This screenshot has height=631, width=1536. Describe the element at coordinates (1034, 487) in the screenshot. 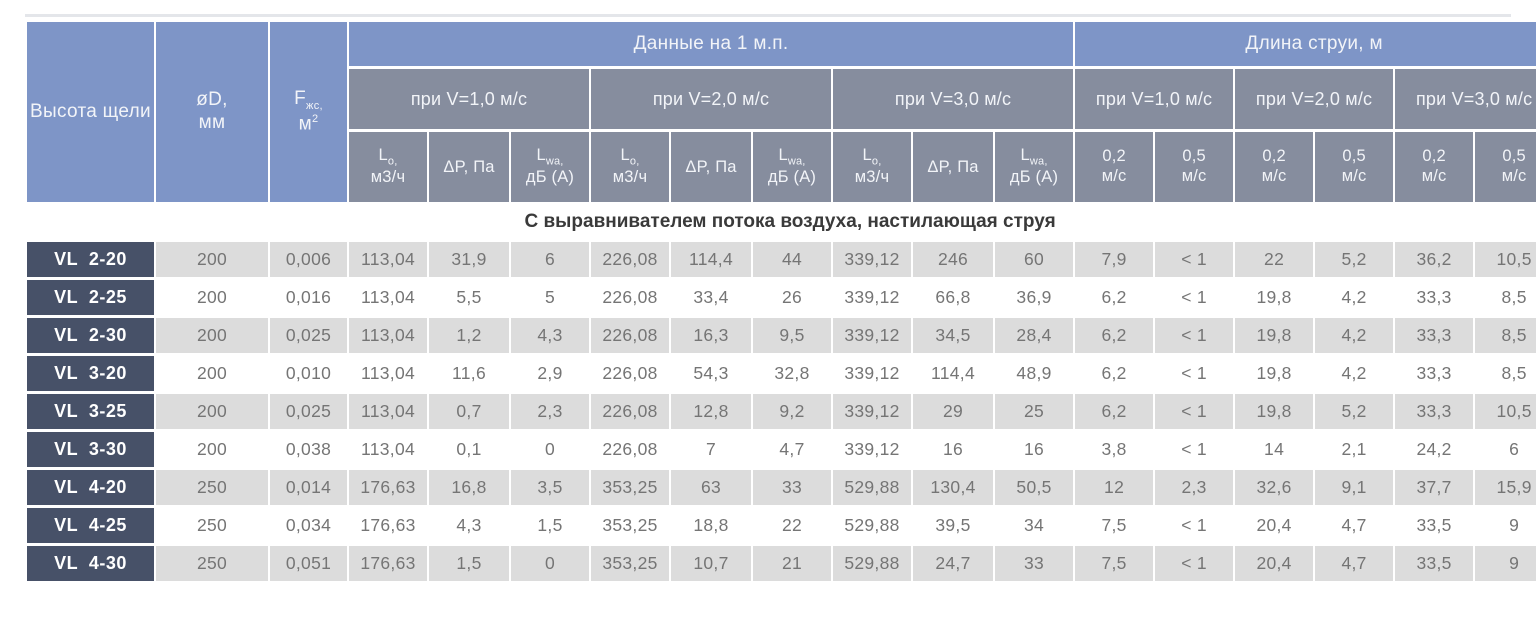

I see `table-cell: 50,5` at that location.